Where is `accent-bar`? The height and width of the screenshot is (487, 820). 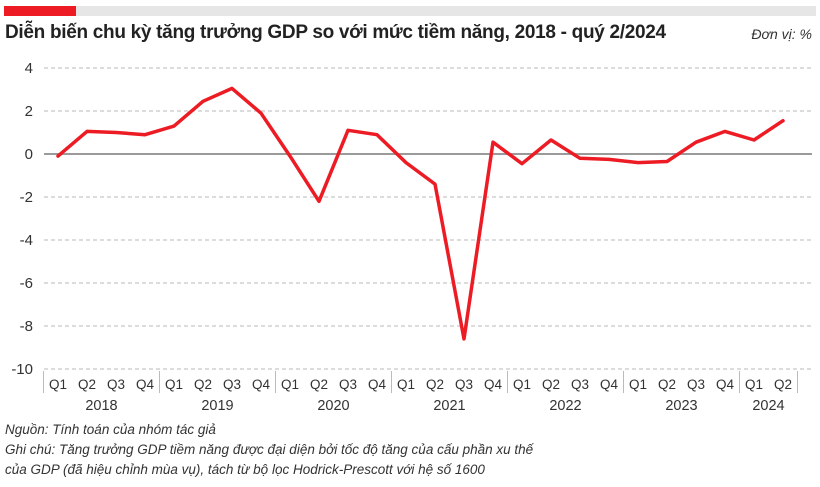 accent-bar is located at coordinates (40, 11).